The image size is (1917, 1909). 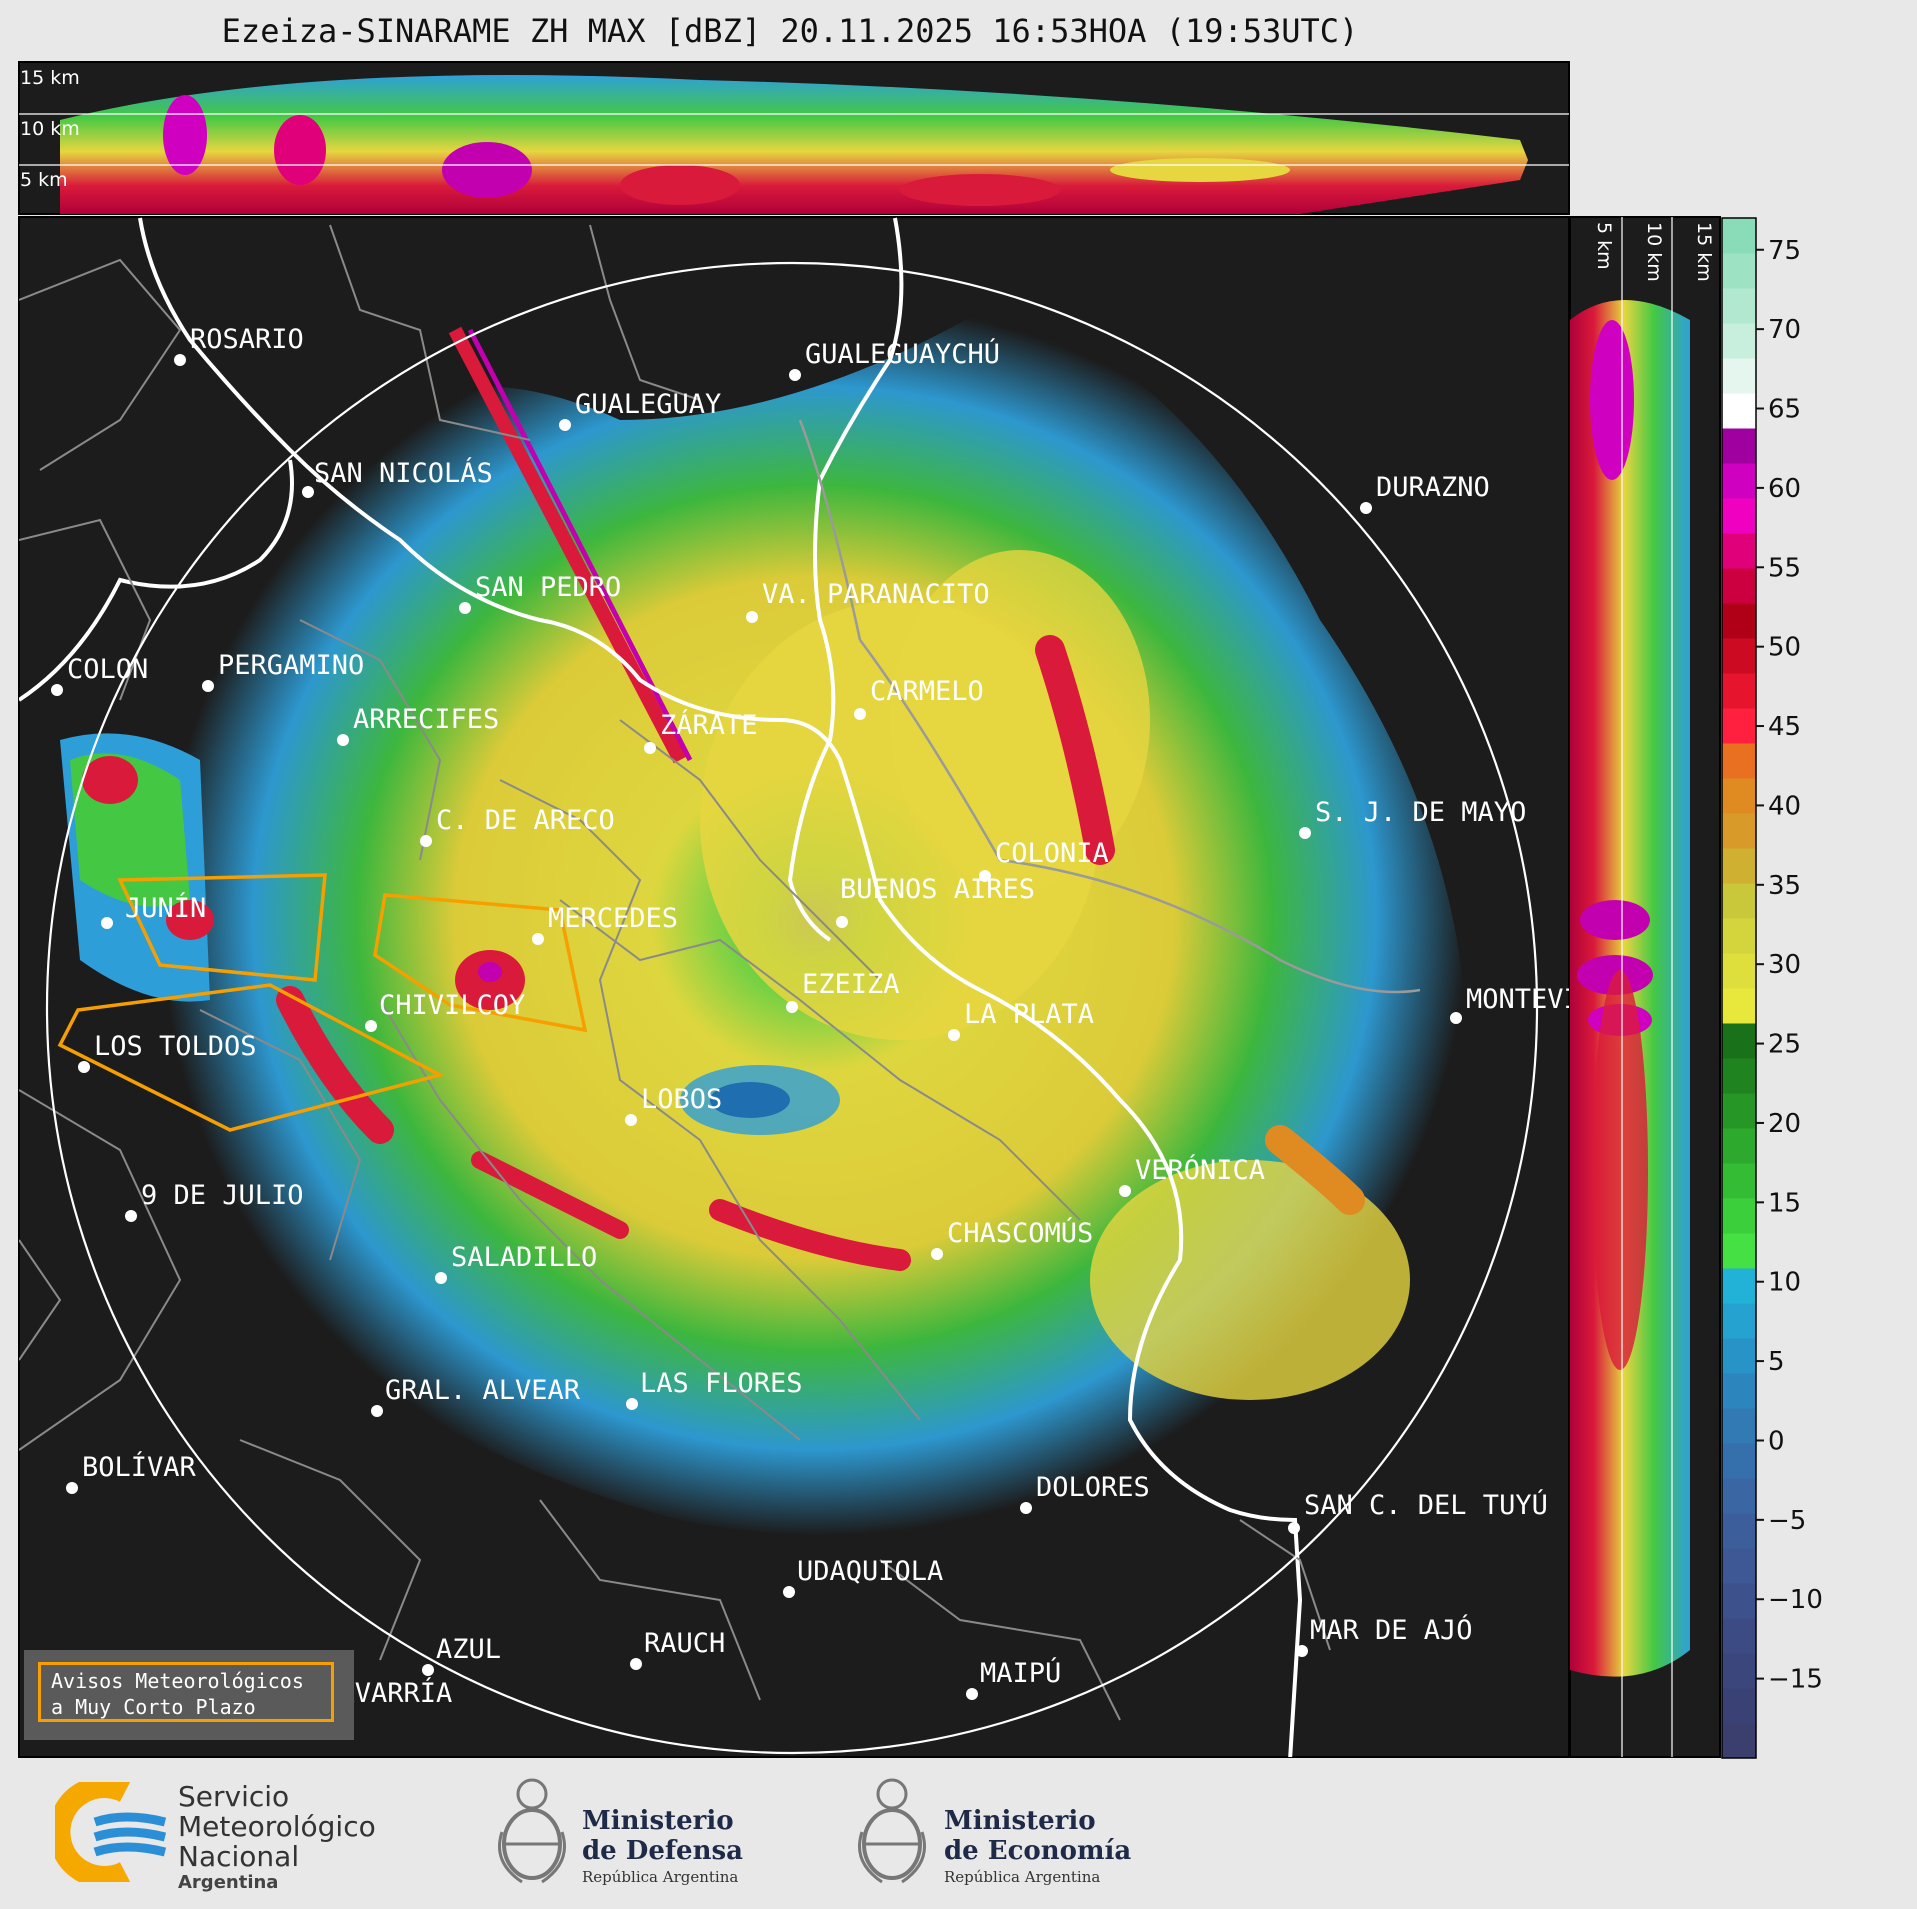 I want to click on city-label: 9 DE JULIO, so click(x=222, y=1195).